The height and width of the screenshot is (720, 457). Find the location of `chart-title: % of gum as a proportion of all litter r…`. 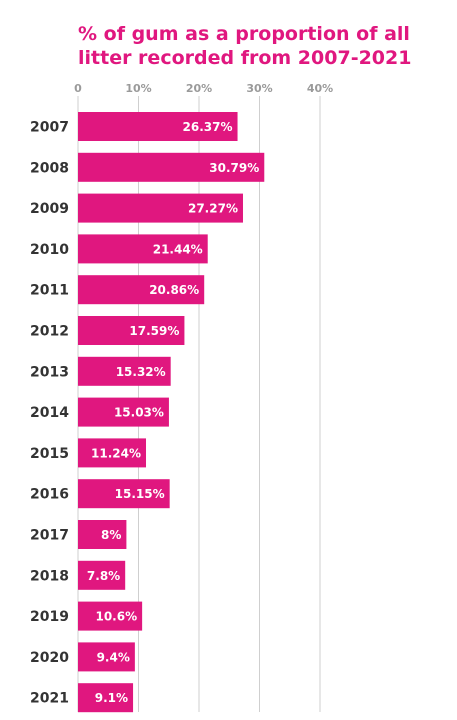

chart-title: % of gum as a proportion of all litter r… is located at coordinates (245, 46).